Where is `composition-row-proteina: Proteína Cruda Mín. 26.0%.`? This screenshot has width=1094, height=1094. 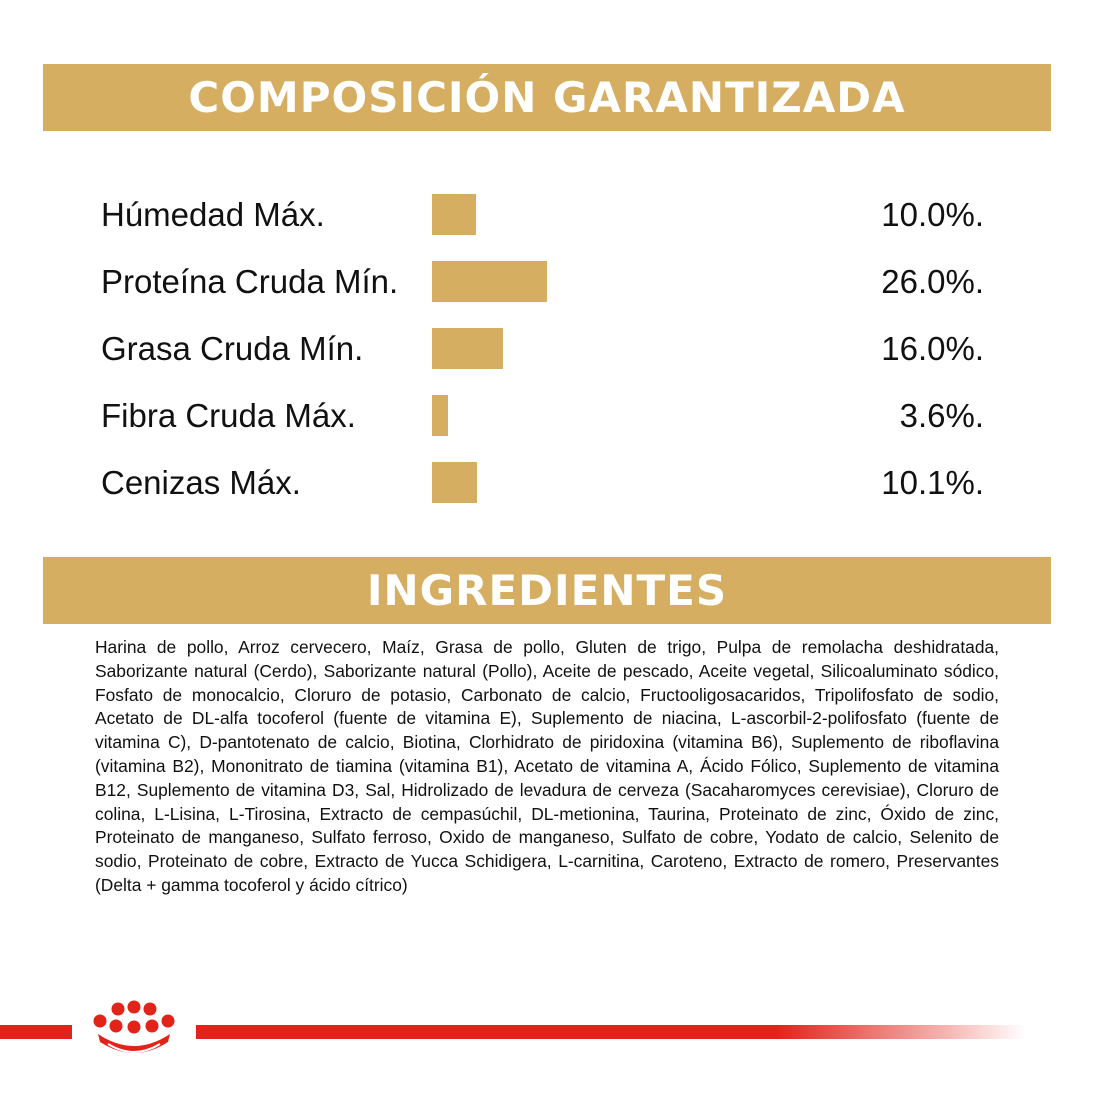
composition-row-proteina: Proteína Cruda Mín. 26.0%. is located at coordinates (547, 282).